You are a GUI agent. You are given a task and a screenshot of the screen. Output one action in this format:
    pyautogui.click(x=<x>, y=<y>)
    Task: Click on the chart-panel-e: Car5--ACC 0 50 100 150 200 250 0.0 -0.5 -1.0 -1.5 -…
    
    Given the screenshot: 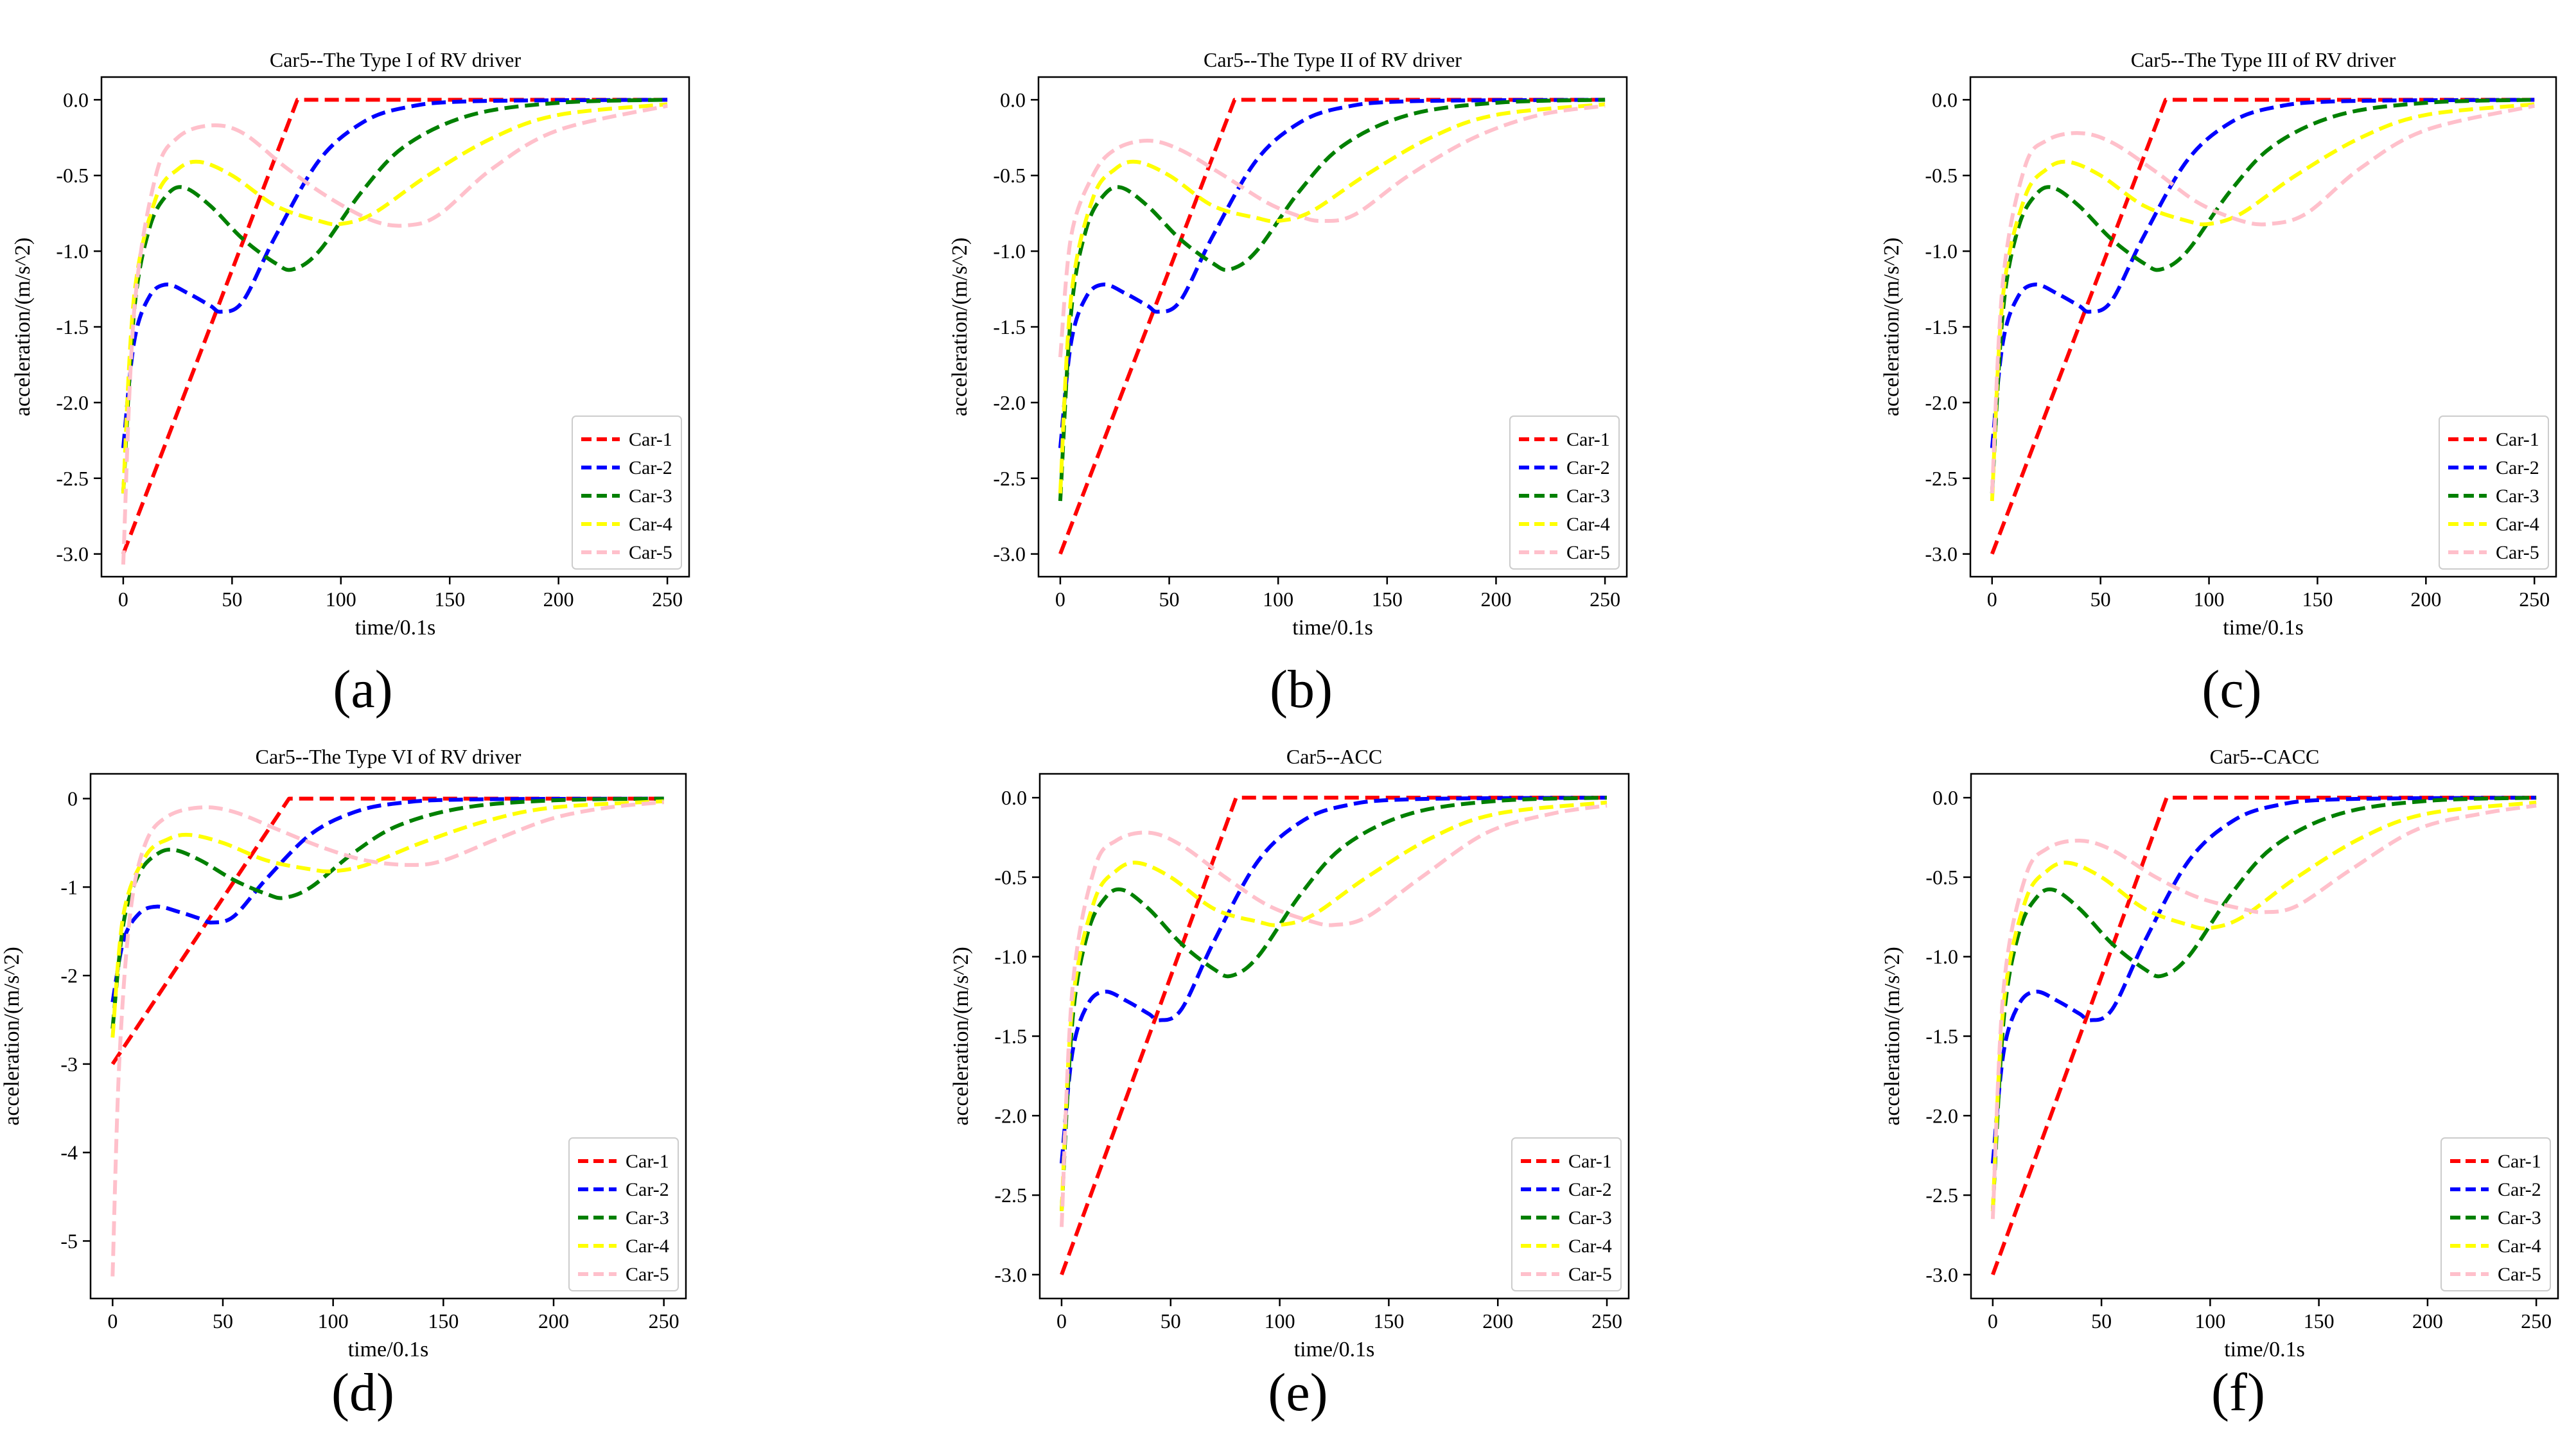 What is the action you would take?
    pyautogui.click(x=1289, y=1053)
    